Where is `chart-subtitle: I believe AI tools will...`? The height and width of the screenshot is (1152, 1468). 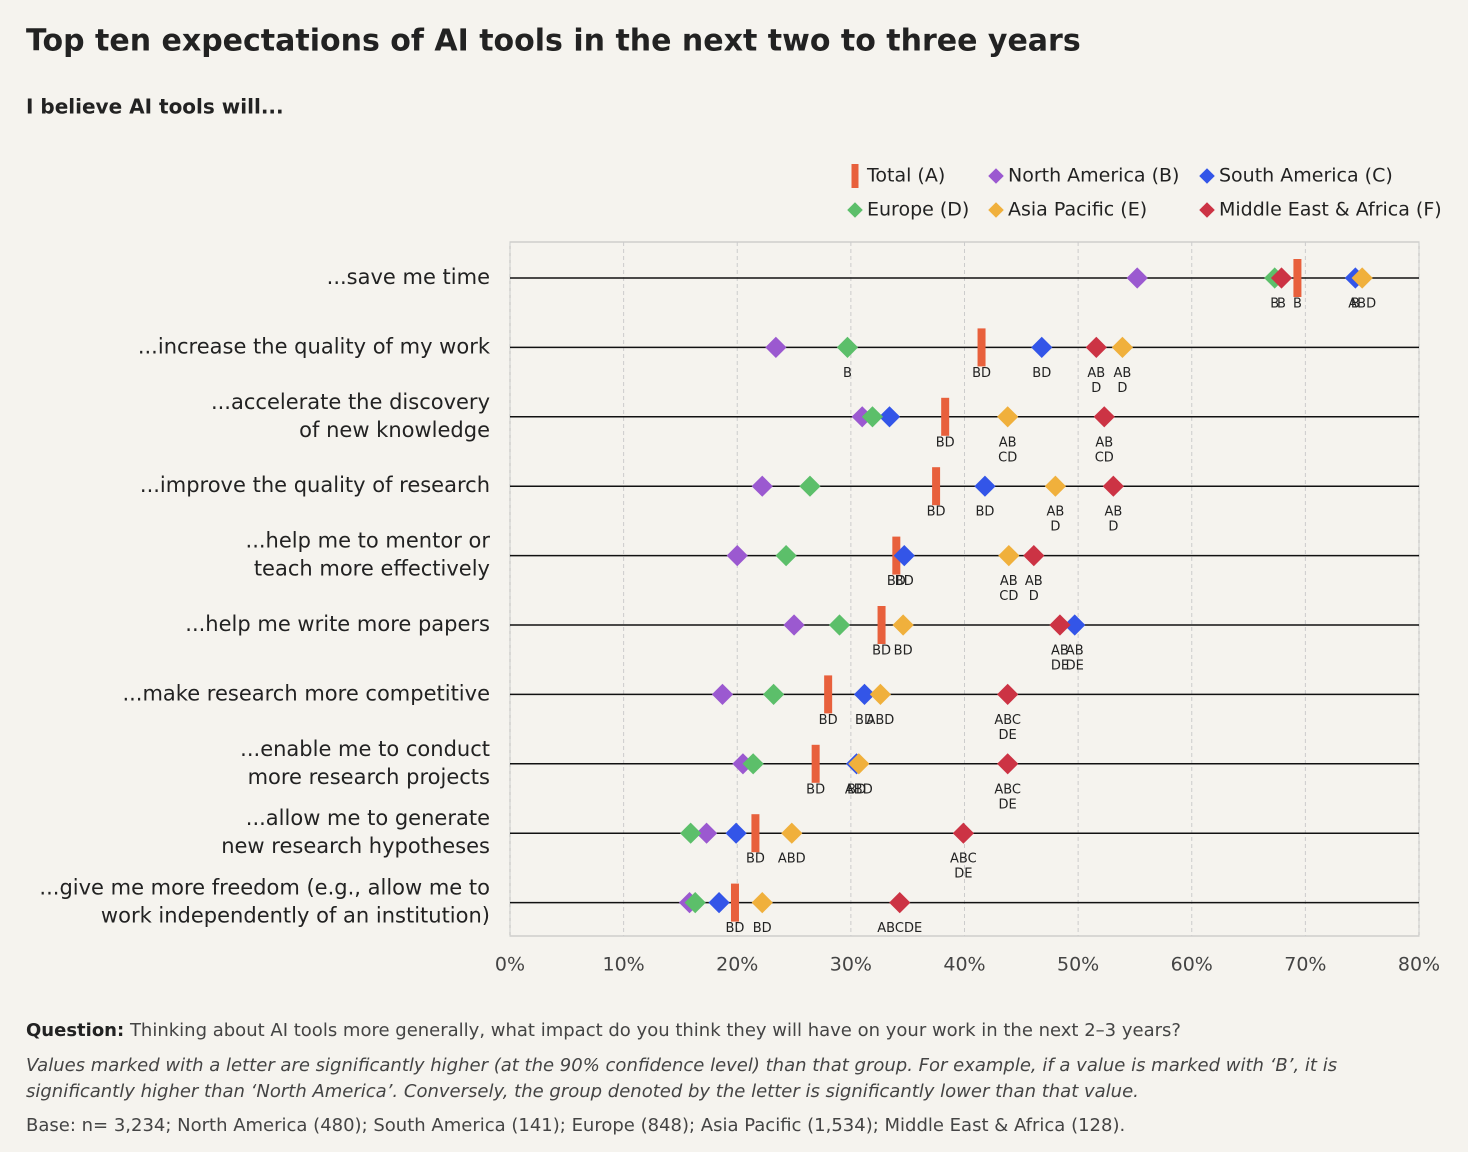 chart-subtitle: I believe AI tools will... is located at coordinates (155, 107).